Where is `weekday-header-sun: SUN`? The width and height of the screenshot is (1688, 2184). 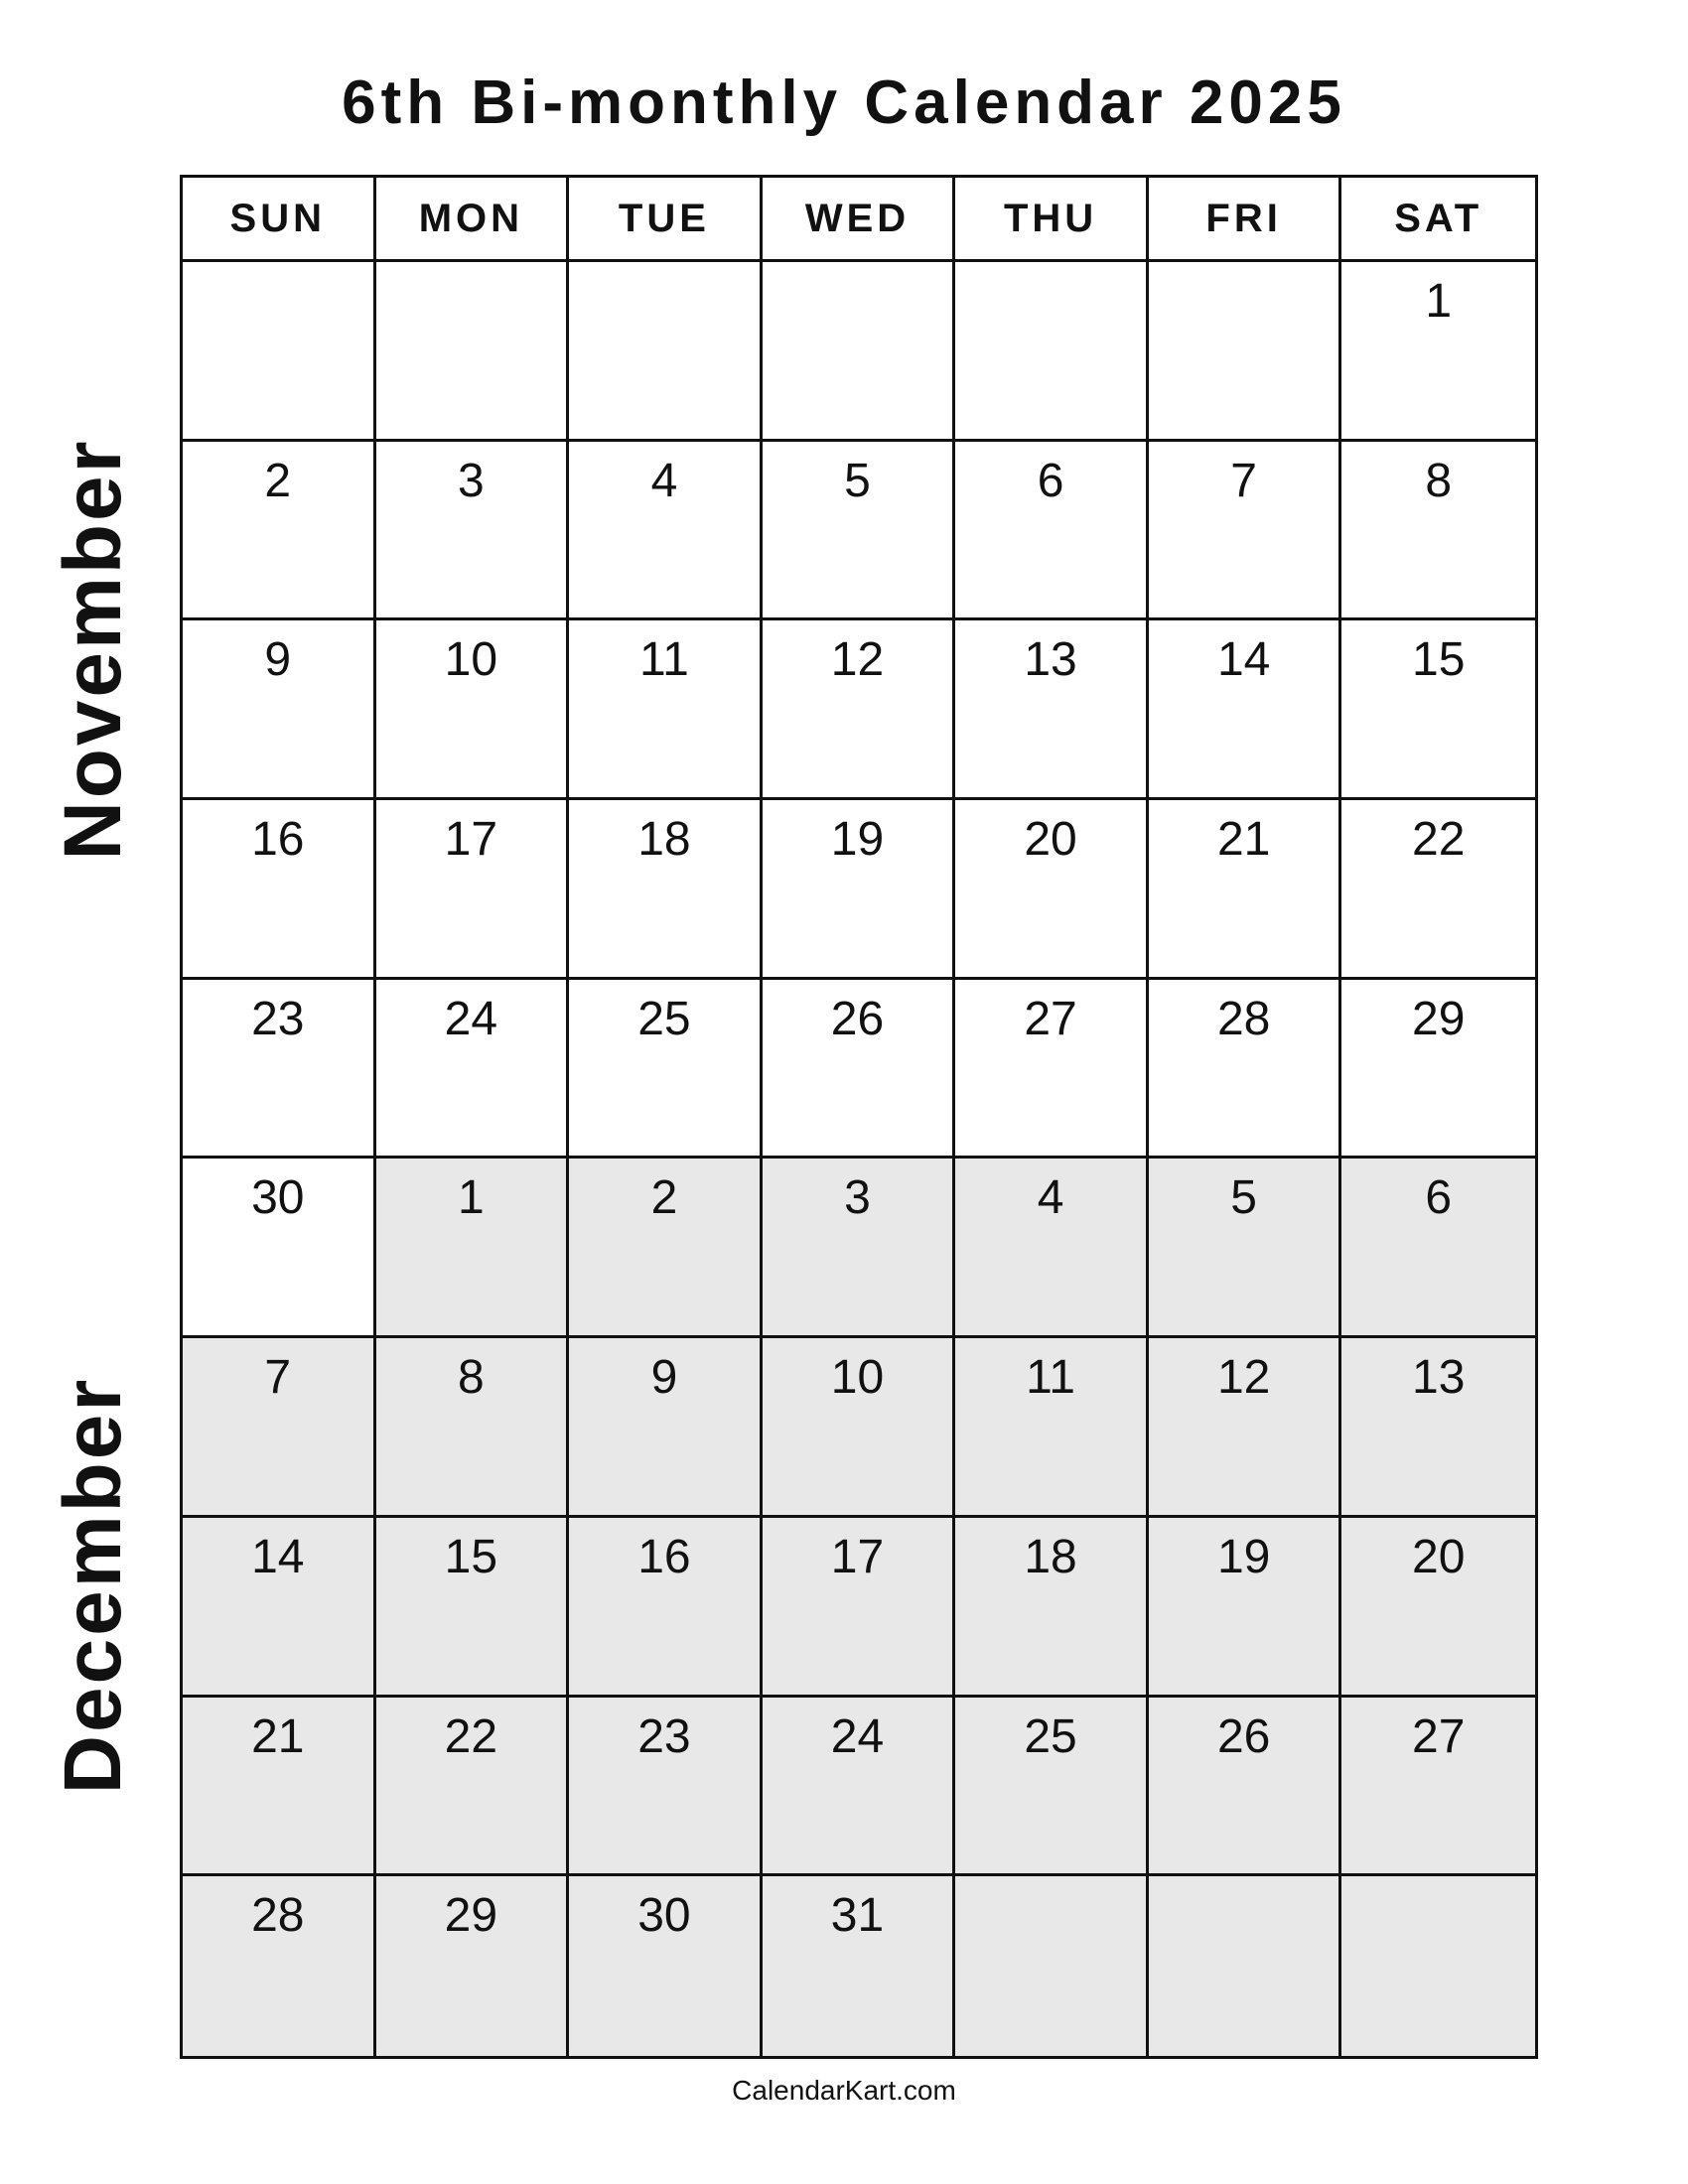 weekday-header-sun: SUN is located at coordinates (279, 220).